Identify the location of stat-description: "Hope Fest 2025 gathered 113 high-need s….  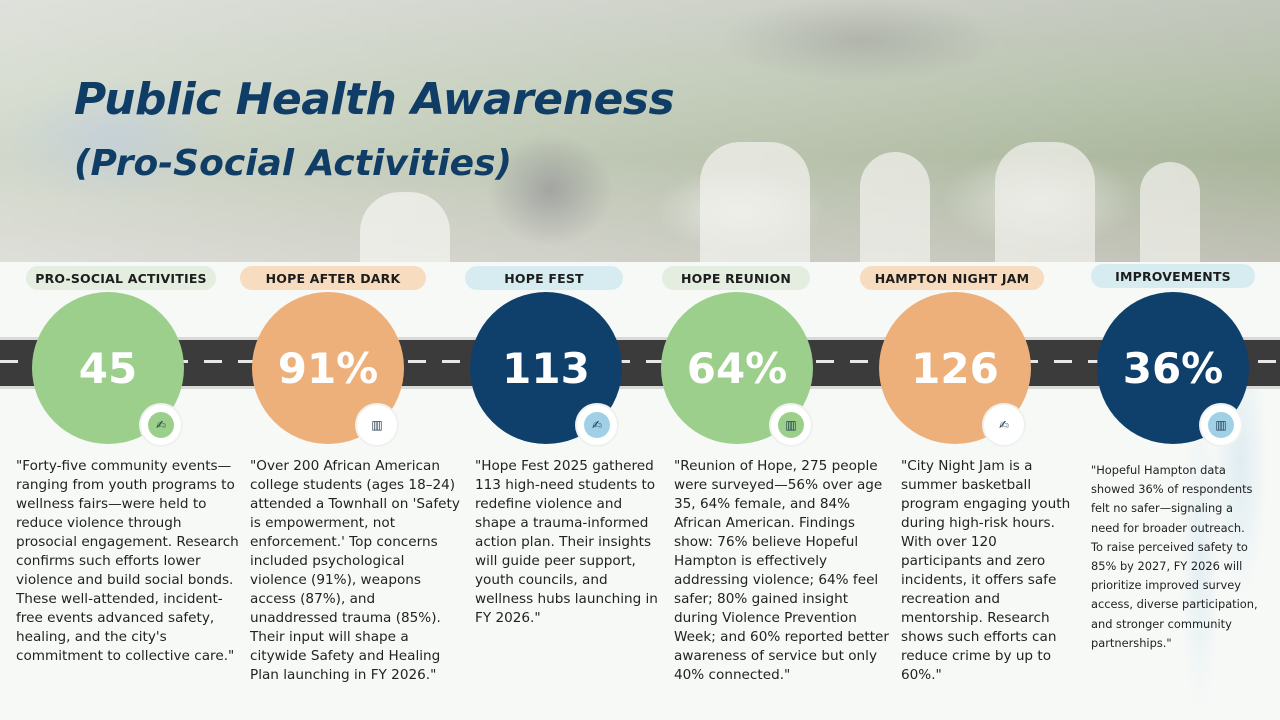
(566, 542).